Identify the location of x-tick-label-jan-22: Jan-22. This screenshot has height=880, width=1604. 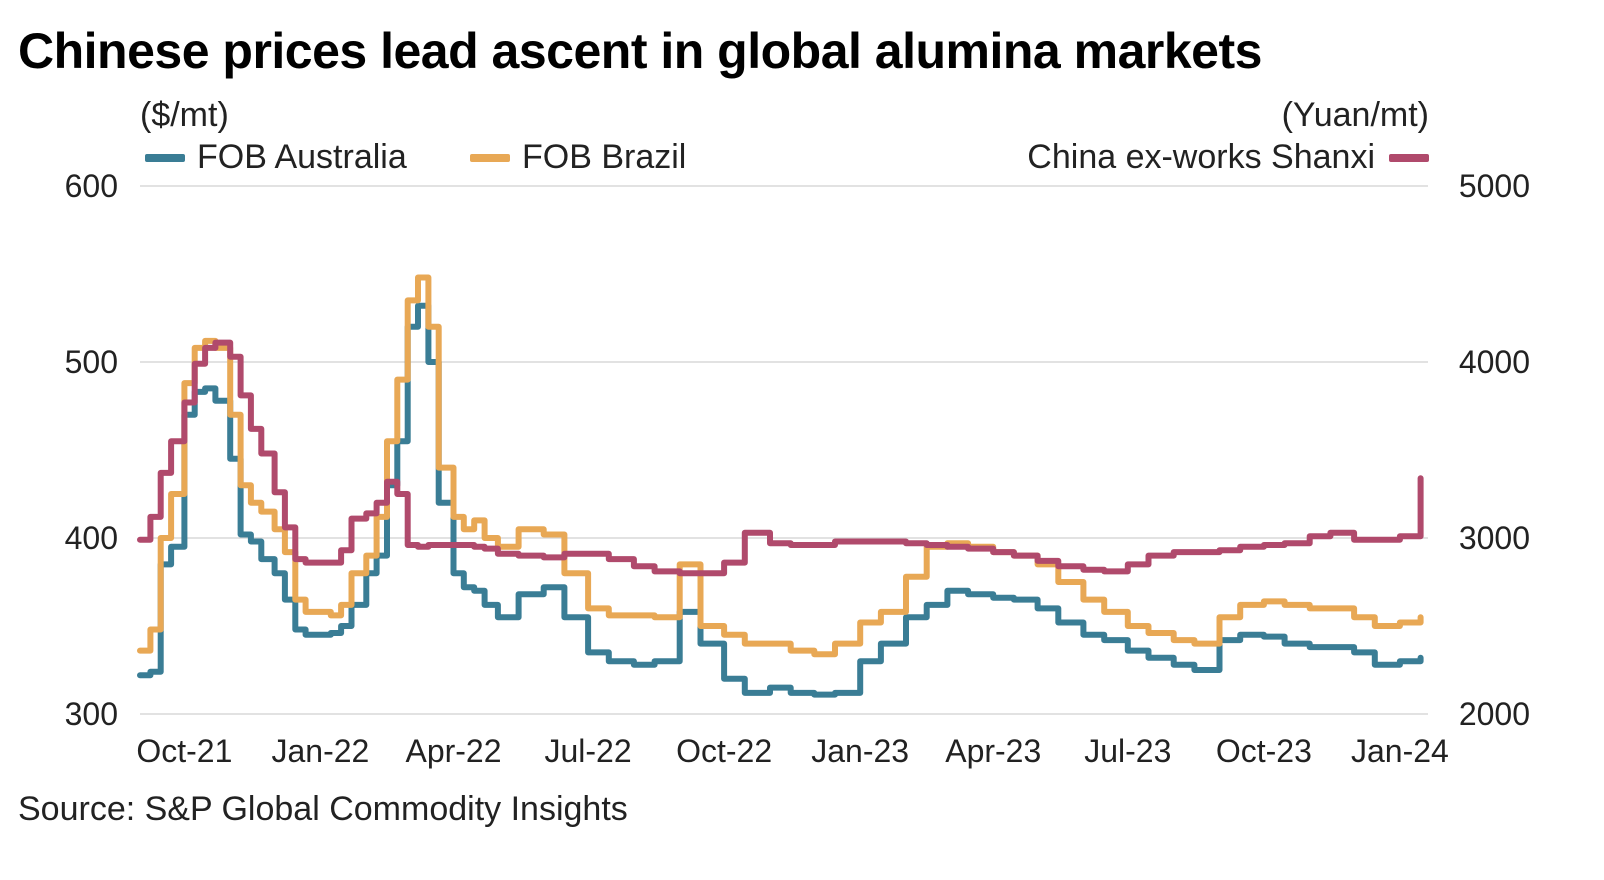
(320, 751).